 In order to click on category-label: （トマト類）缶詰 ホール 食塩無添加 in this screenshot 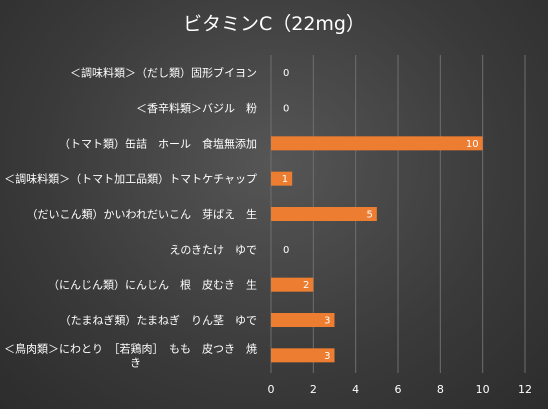, I will do `click(158, 143)`.